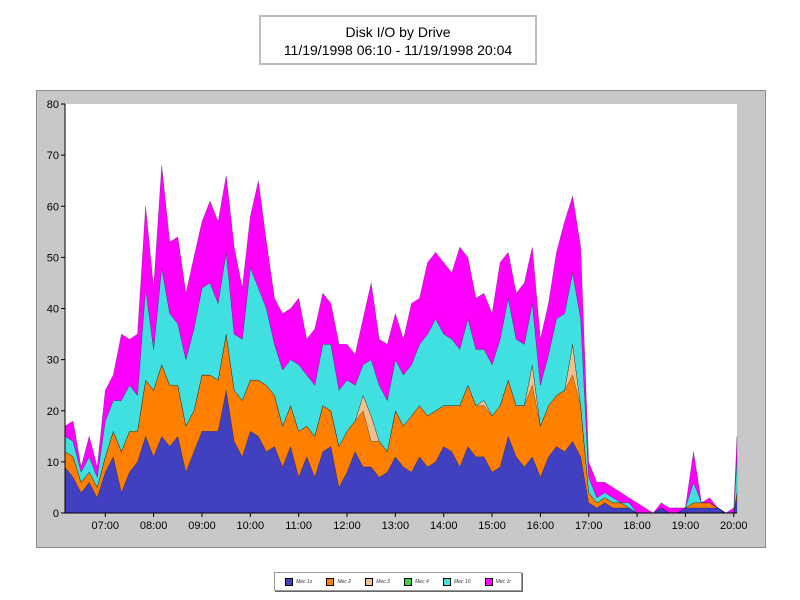 This screenshot has height=600, width=800. I want to click on legend-item-1: Mec 2, so click(339, 581).